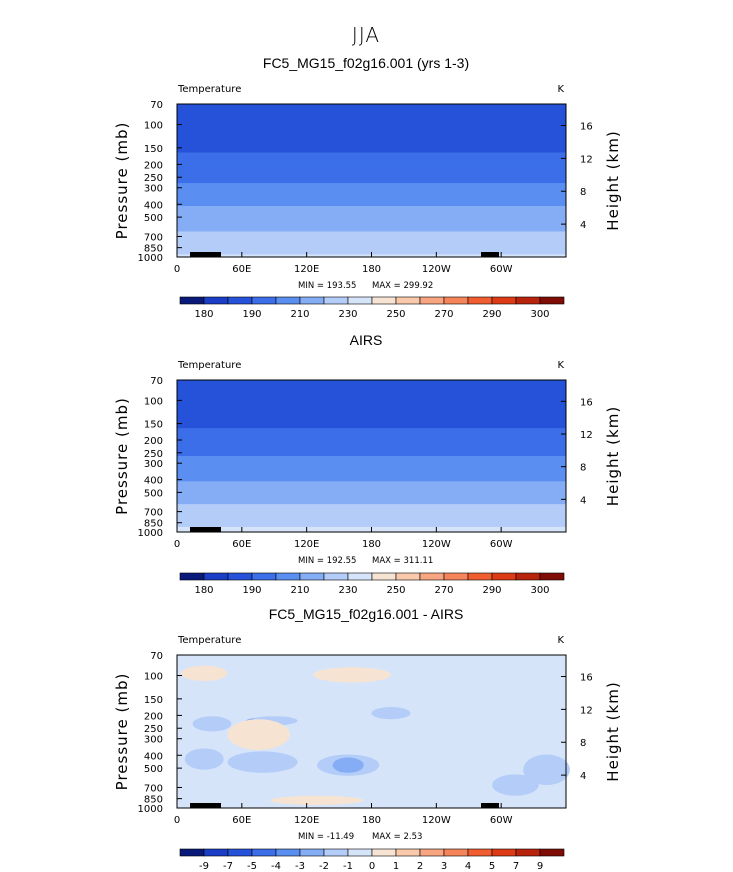  I want to click on colorbar-label: 0, so click(372, 866).